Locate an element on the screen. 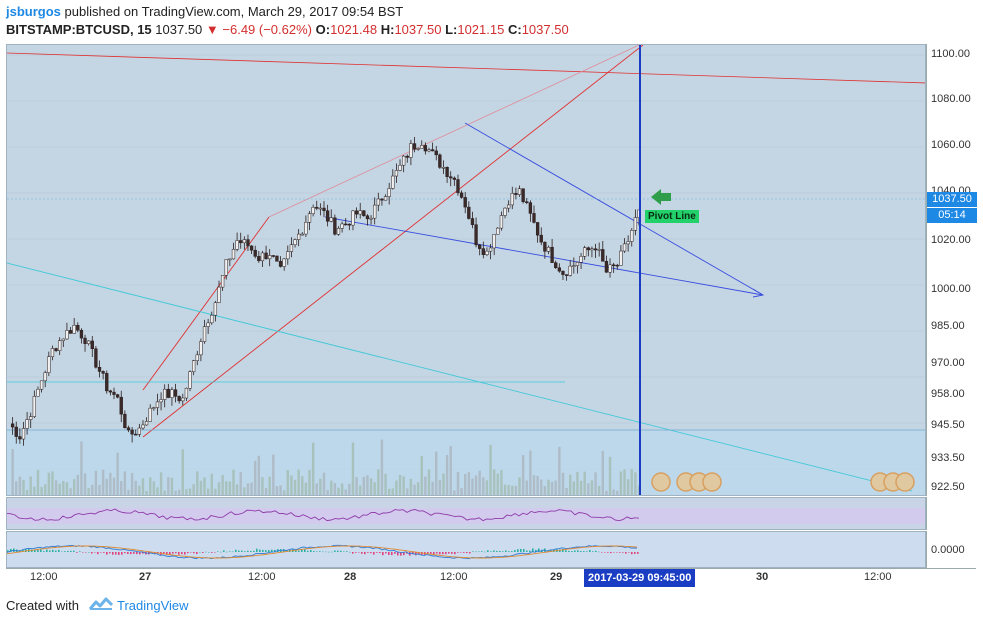  pivot-line-label: Pivot Line is located at coordinates (672, 216).